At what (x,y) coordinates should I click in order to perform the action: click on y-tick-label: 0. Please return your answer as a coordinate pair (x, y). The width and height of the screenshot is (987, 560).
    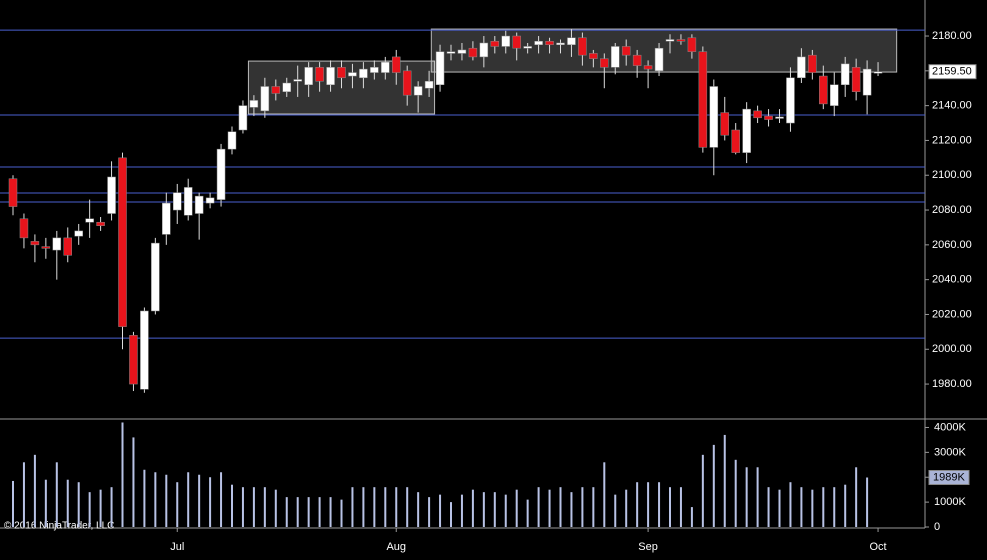
    Looking at the image, I should click on (937, 527).